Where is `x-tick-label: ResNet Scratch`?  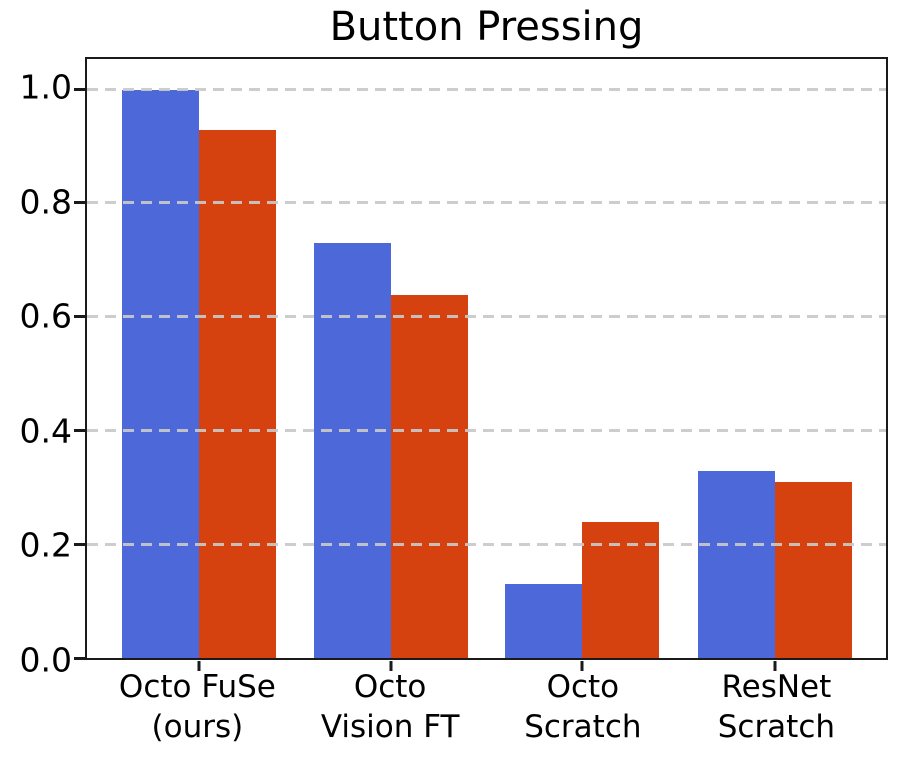 x-tick-label: ResNet Scratch is located at coordinates (776, 707).